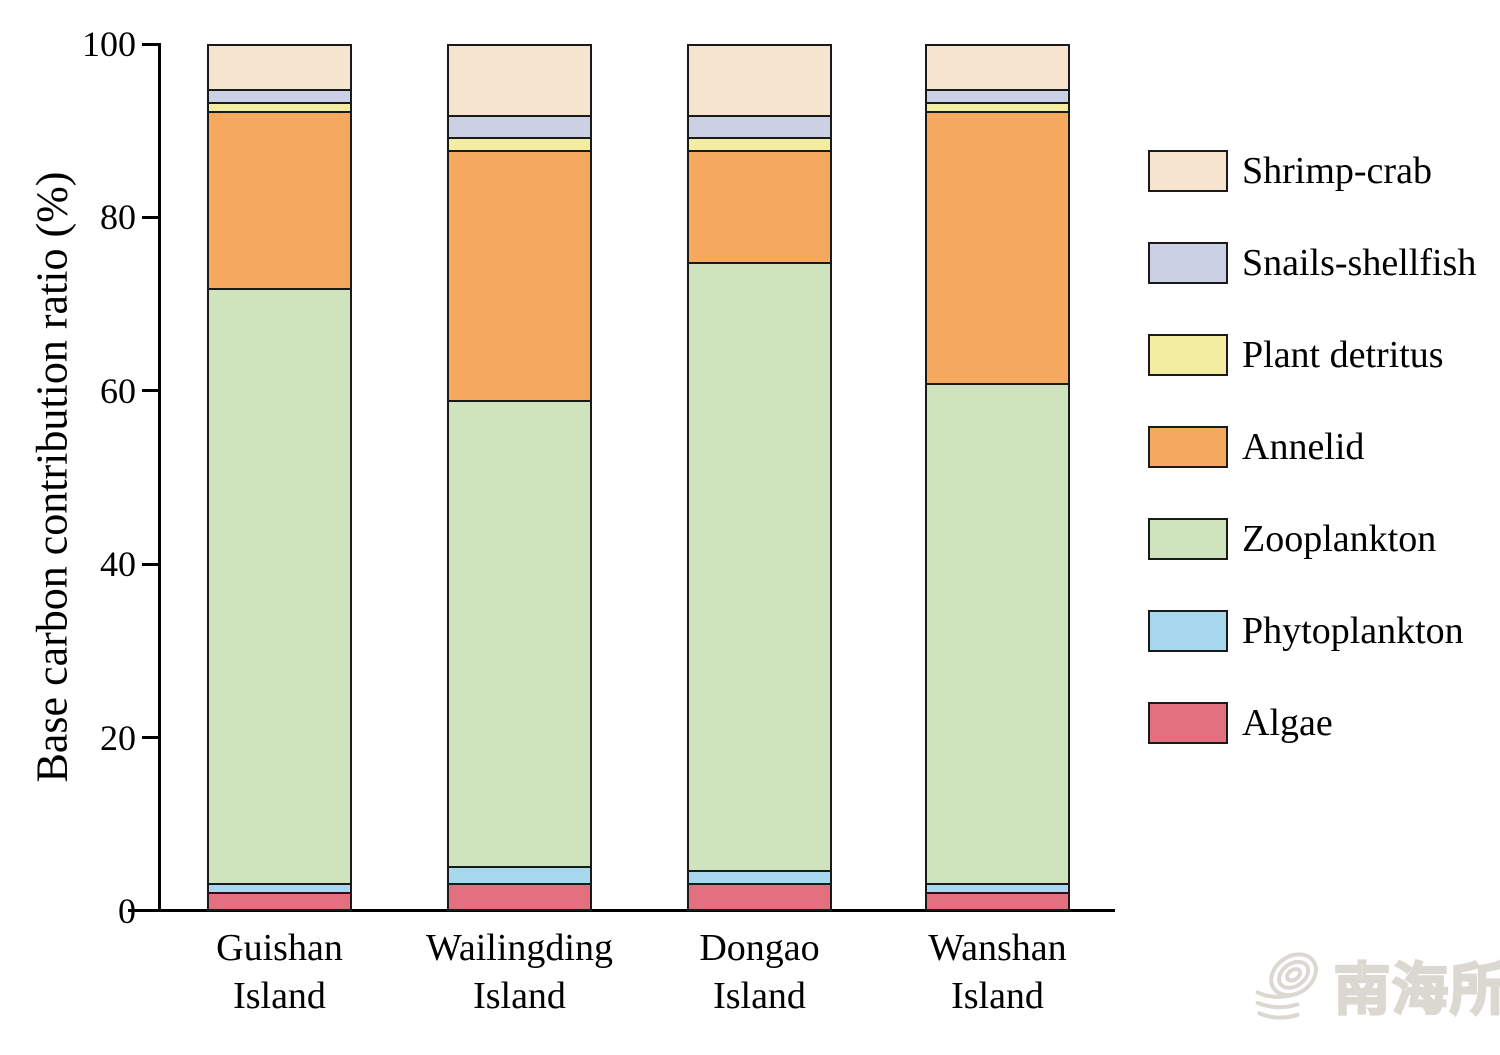  I want to click on bar-guishan-island, so click(279, 477).